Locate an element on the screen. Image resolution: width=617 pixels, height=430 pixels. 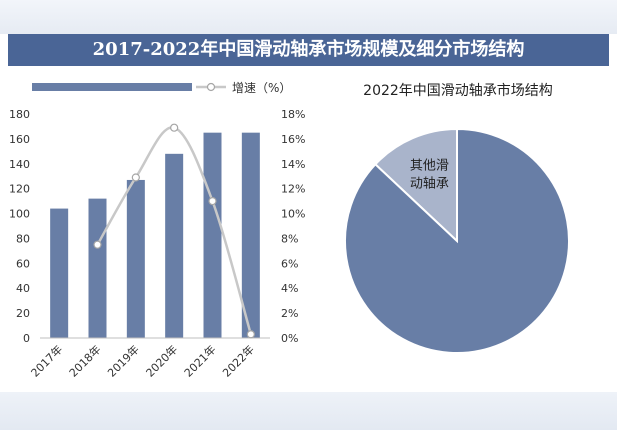
right-axis: 0% 2% 4% 6% 8% 10% 12% 14% 16% 18% is located at coordinates (293, 226).